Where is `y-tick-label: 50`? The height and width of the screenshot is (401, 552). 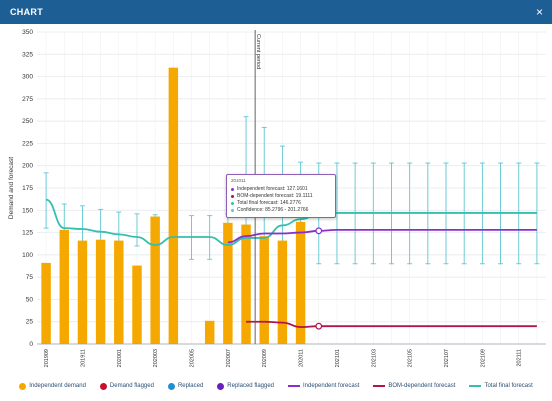
y-tick-label: 50 is located at coordinates (30, 299).